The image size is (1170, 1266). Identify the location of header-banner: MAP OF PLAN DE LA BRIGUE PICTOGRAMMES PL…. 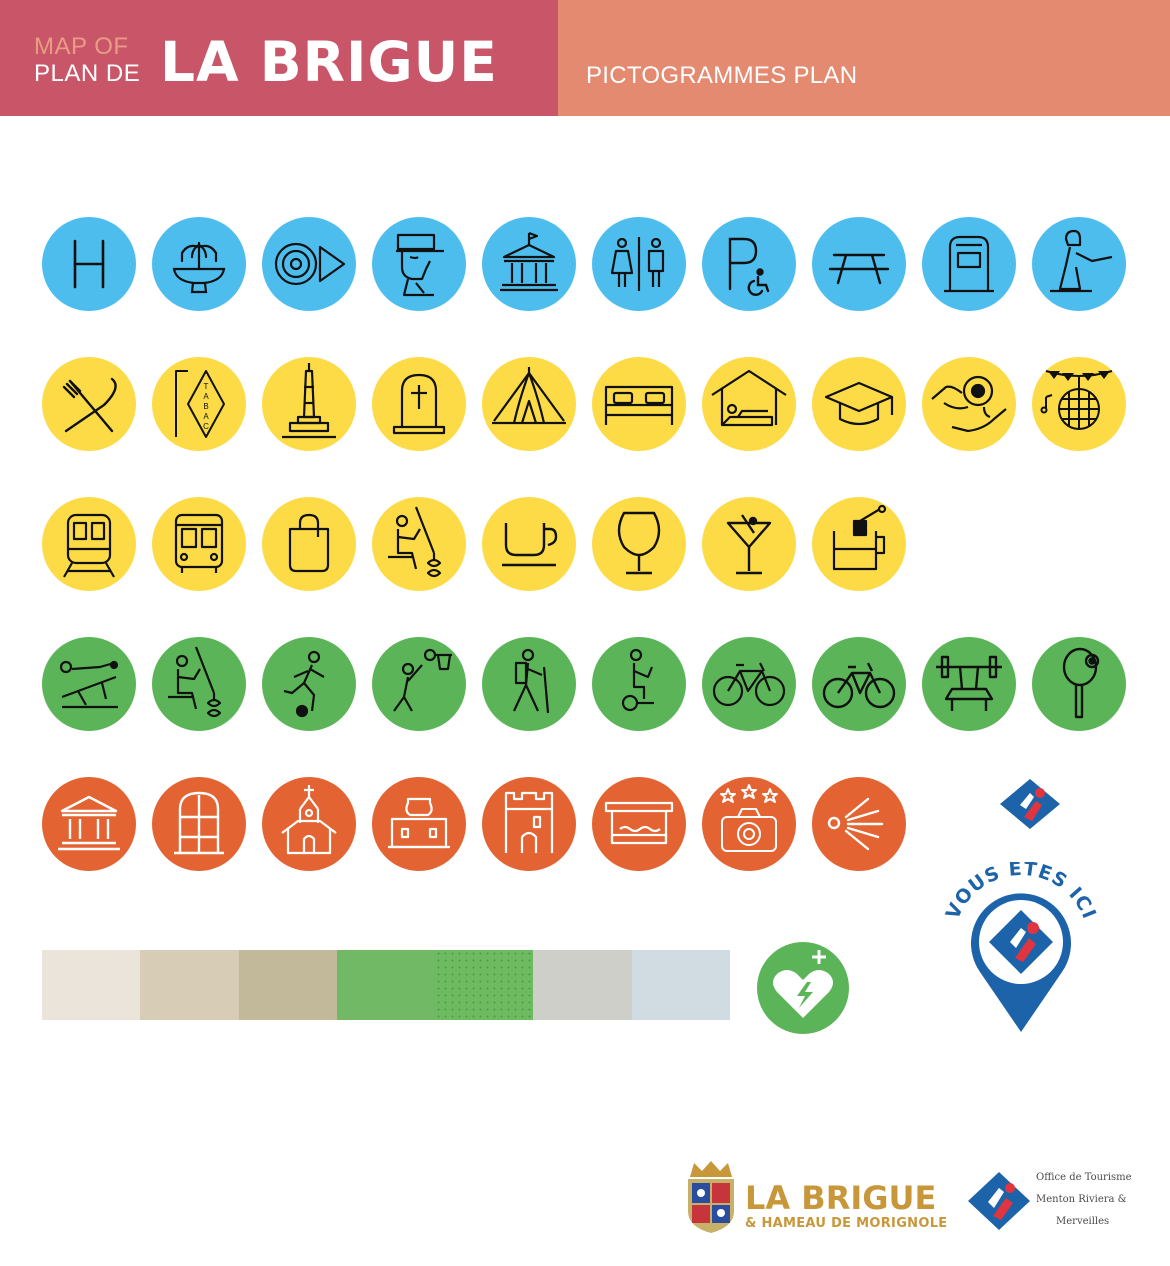
(585, 58).